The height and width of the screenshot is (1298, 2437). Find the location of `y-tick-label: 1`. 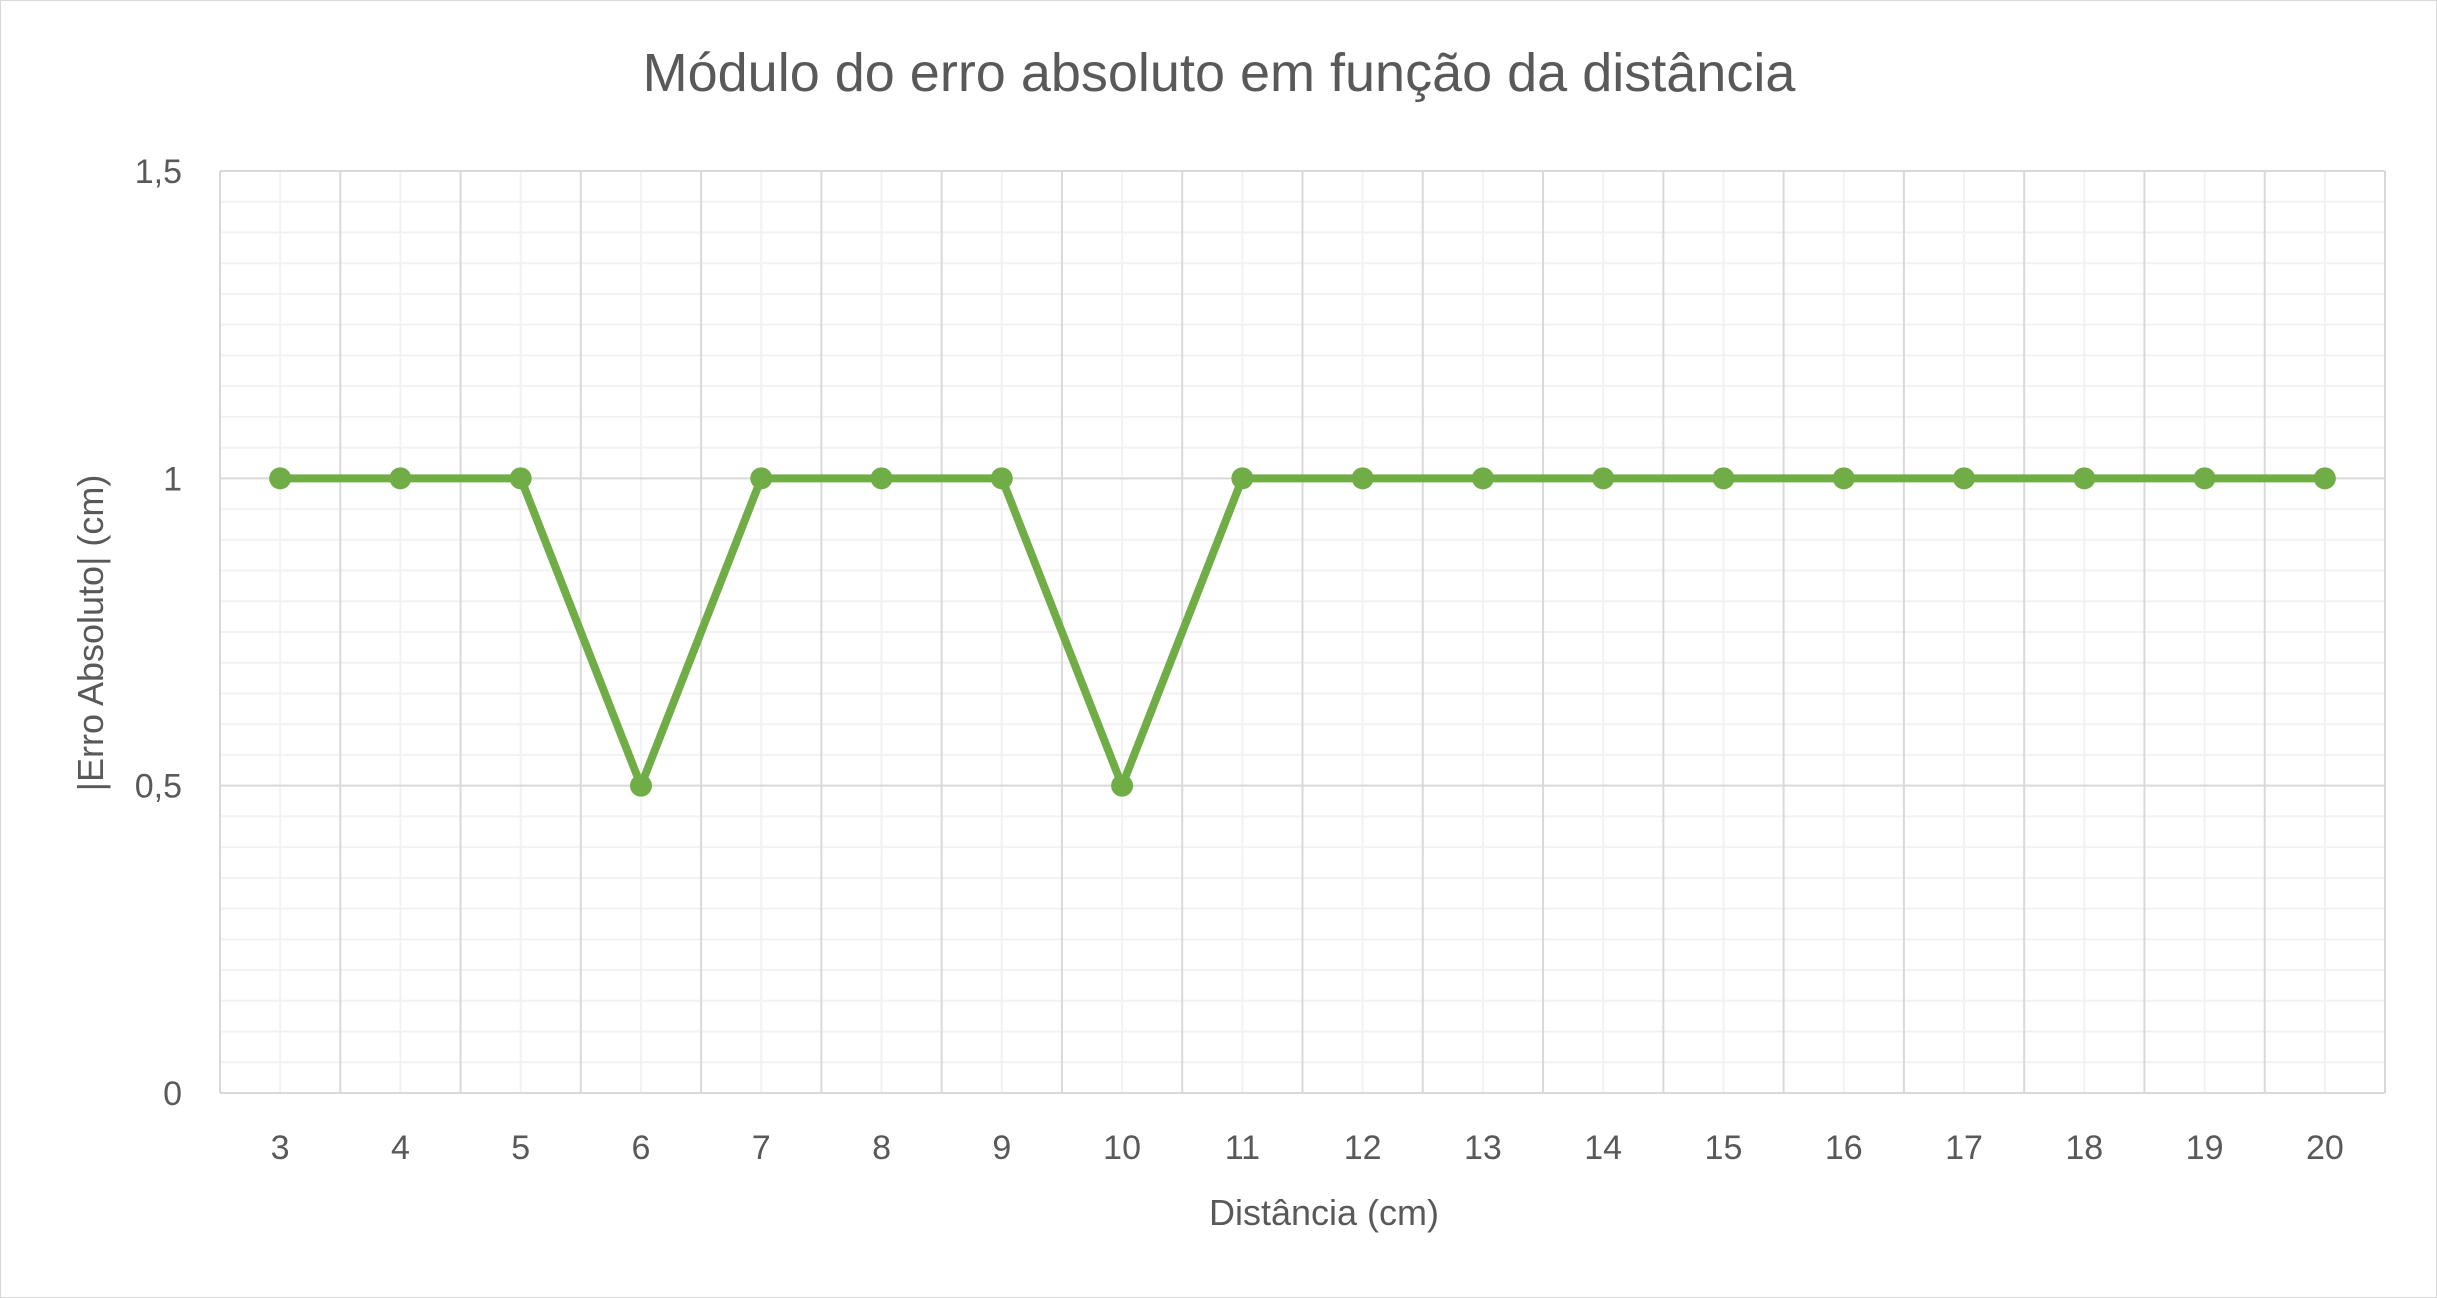

y-tick-label: 1 is located at coordinates (172, 479).